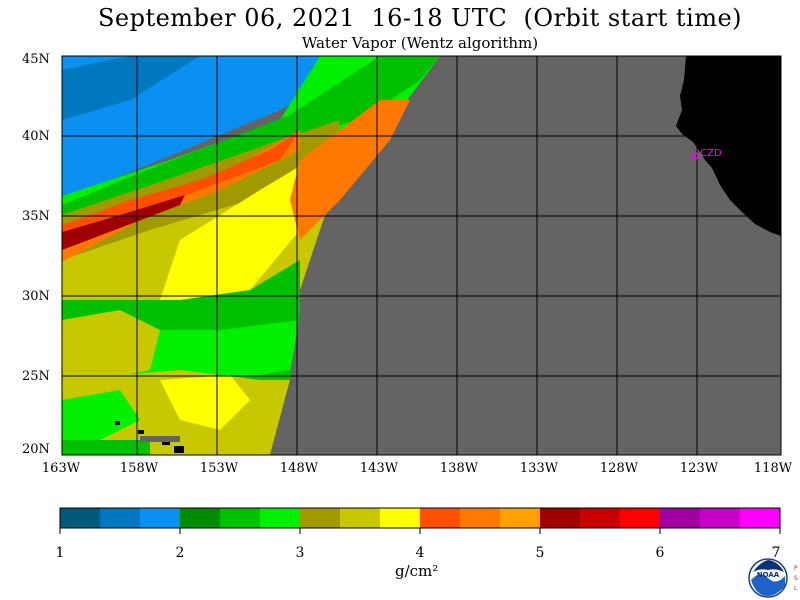 This screenshot has width=800, height=600. What do you see at coordinates (695, 156) in the screenshot?
I see `station-marker` at bounding box center [695, 156].